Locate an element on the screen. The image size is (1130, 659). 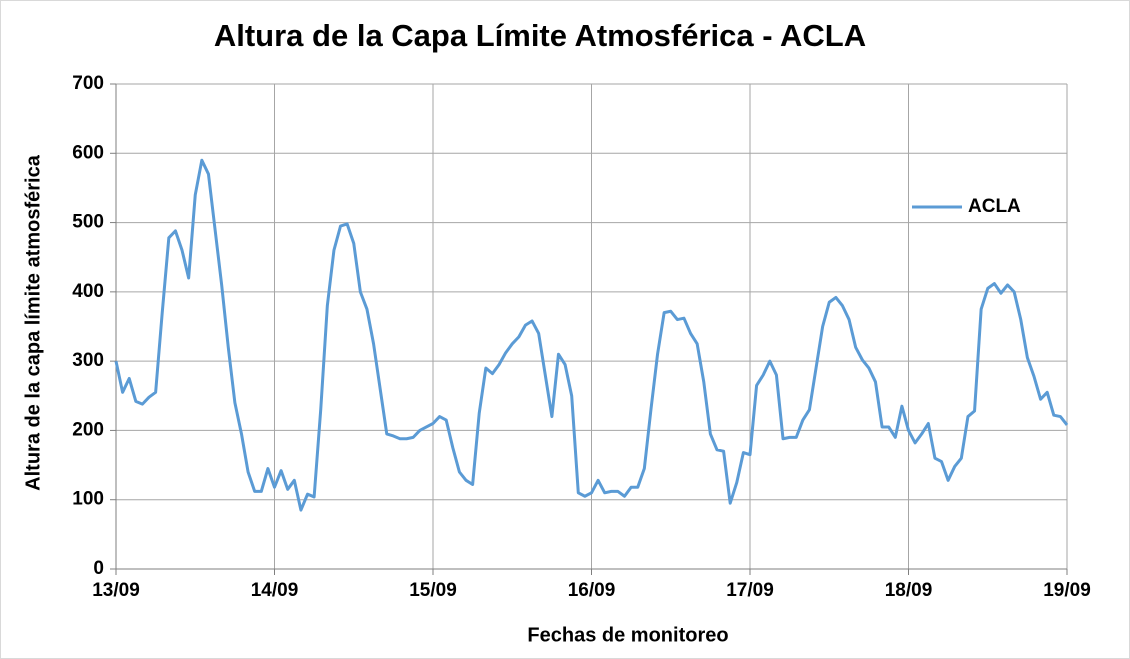
y-tick-label: 300 is located at coordinates (88, 360).